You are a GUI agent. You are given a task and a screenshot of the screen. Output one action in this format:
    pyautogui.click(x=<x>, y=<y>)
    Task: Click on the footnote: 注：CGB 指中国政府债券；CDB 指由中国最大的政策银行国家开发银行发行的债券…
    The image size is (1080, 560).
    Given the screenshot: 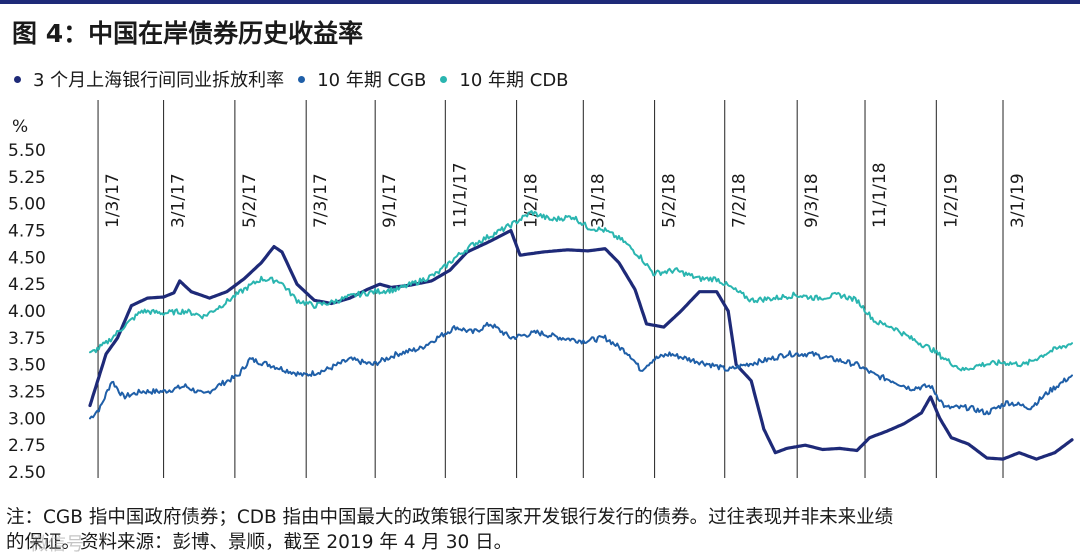 What is the action you would take?
    pyautogui.click(x=542, y=530)
    